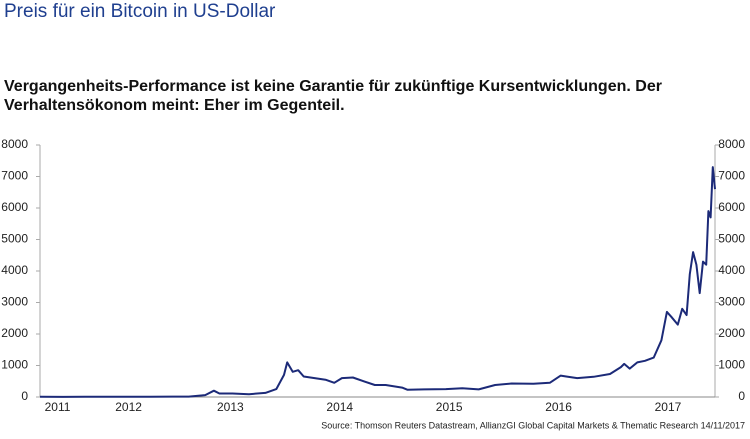 Image resolution: width=750 pixels, height=439 pixels. Describe the element at coordinates (668, 407) in the screenshot. I see `x-tick-label: 2017` at that location.